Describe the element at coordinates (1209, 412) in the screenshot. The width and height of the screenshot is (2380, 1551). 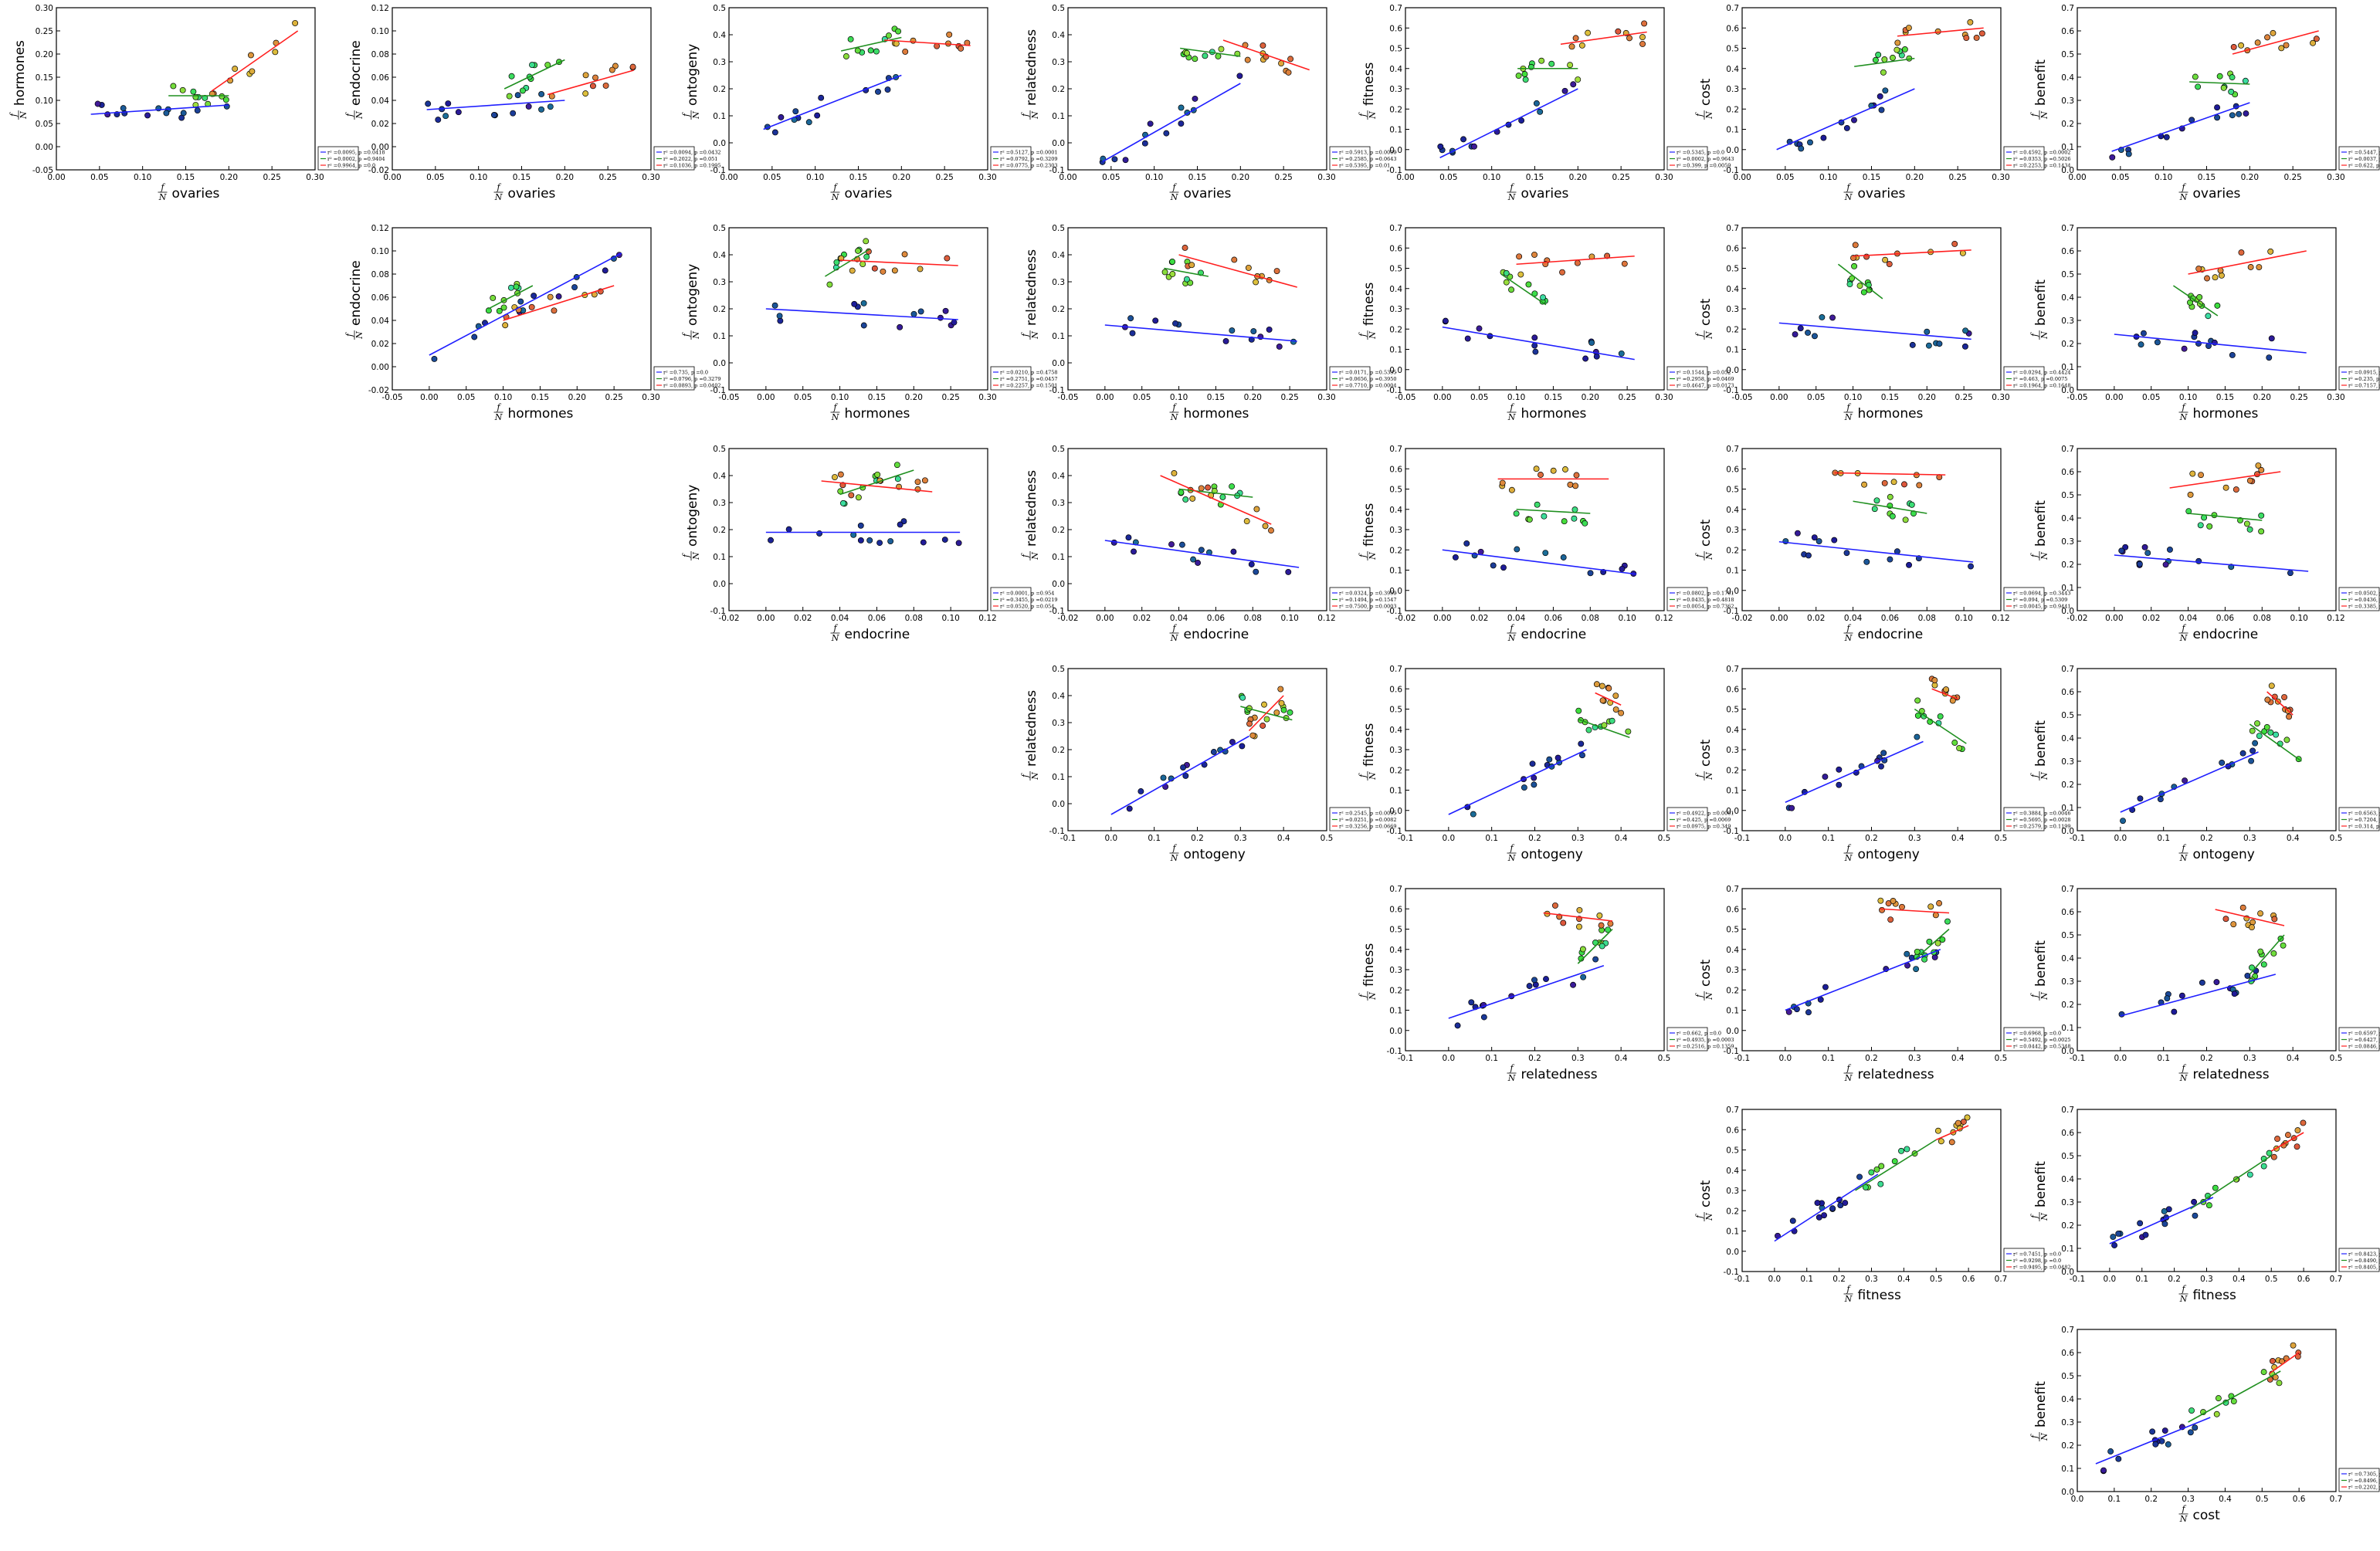
I see `x-axis-label: fN hormones` at that location.